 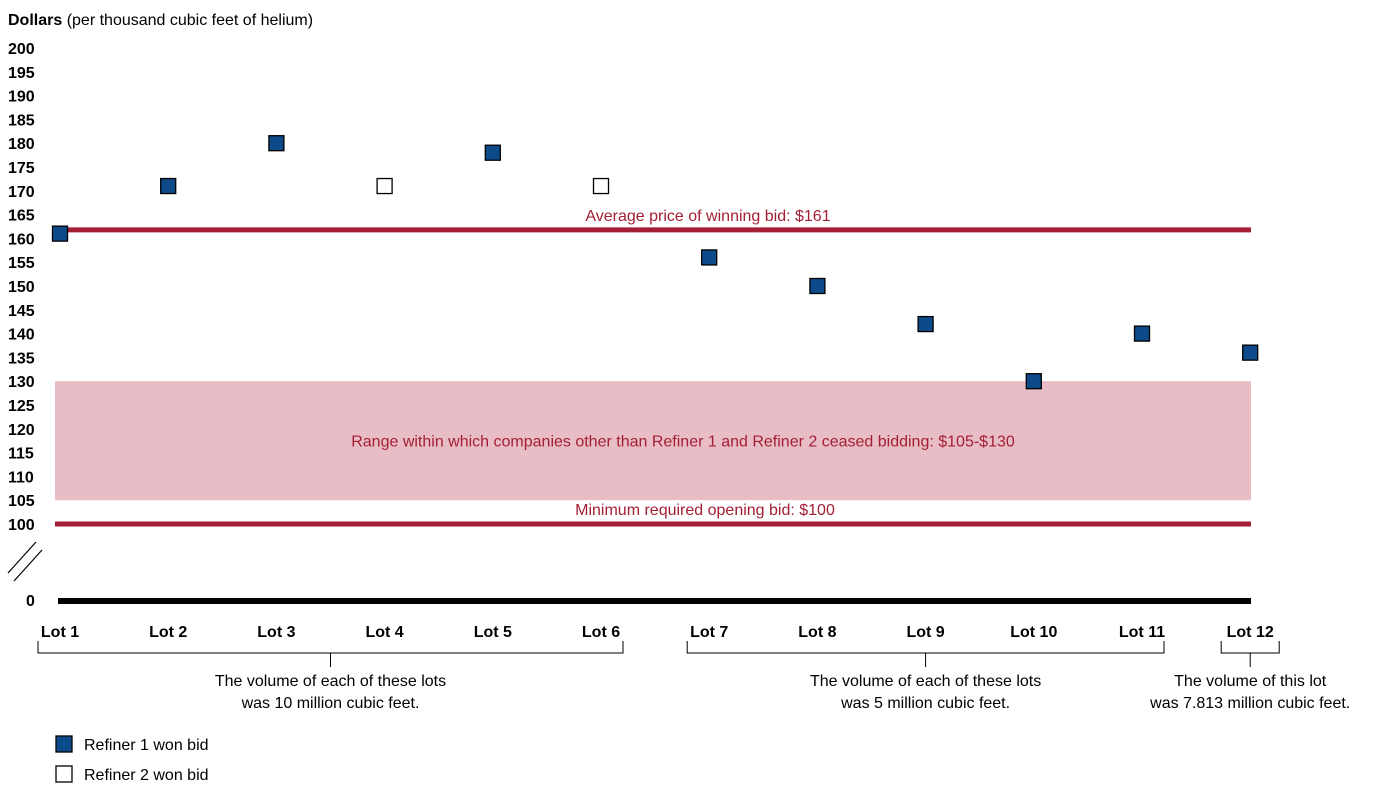 What do you see at coordinates (187, 20) in the screenshot?
I see `y-axis-label-units: (per thousand cubic feet of helium)` at bounding box center [187, 20].